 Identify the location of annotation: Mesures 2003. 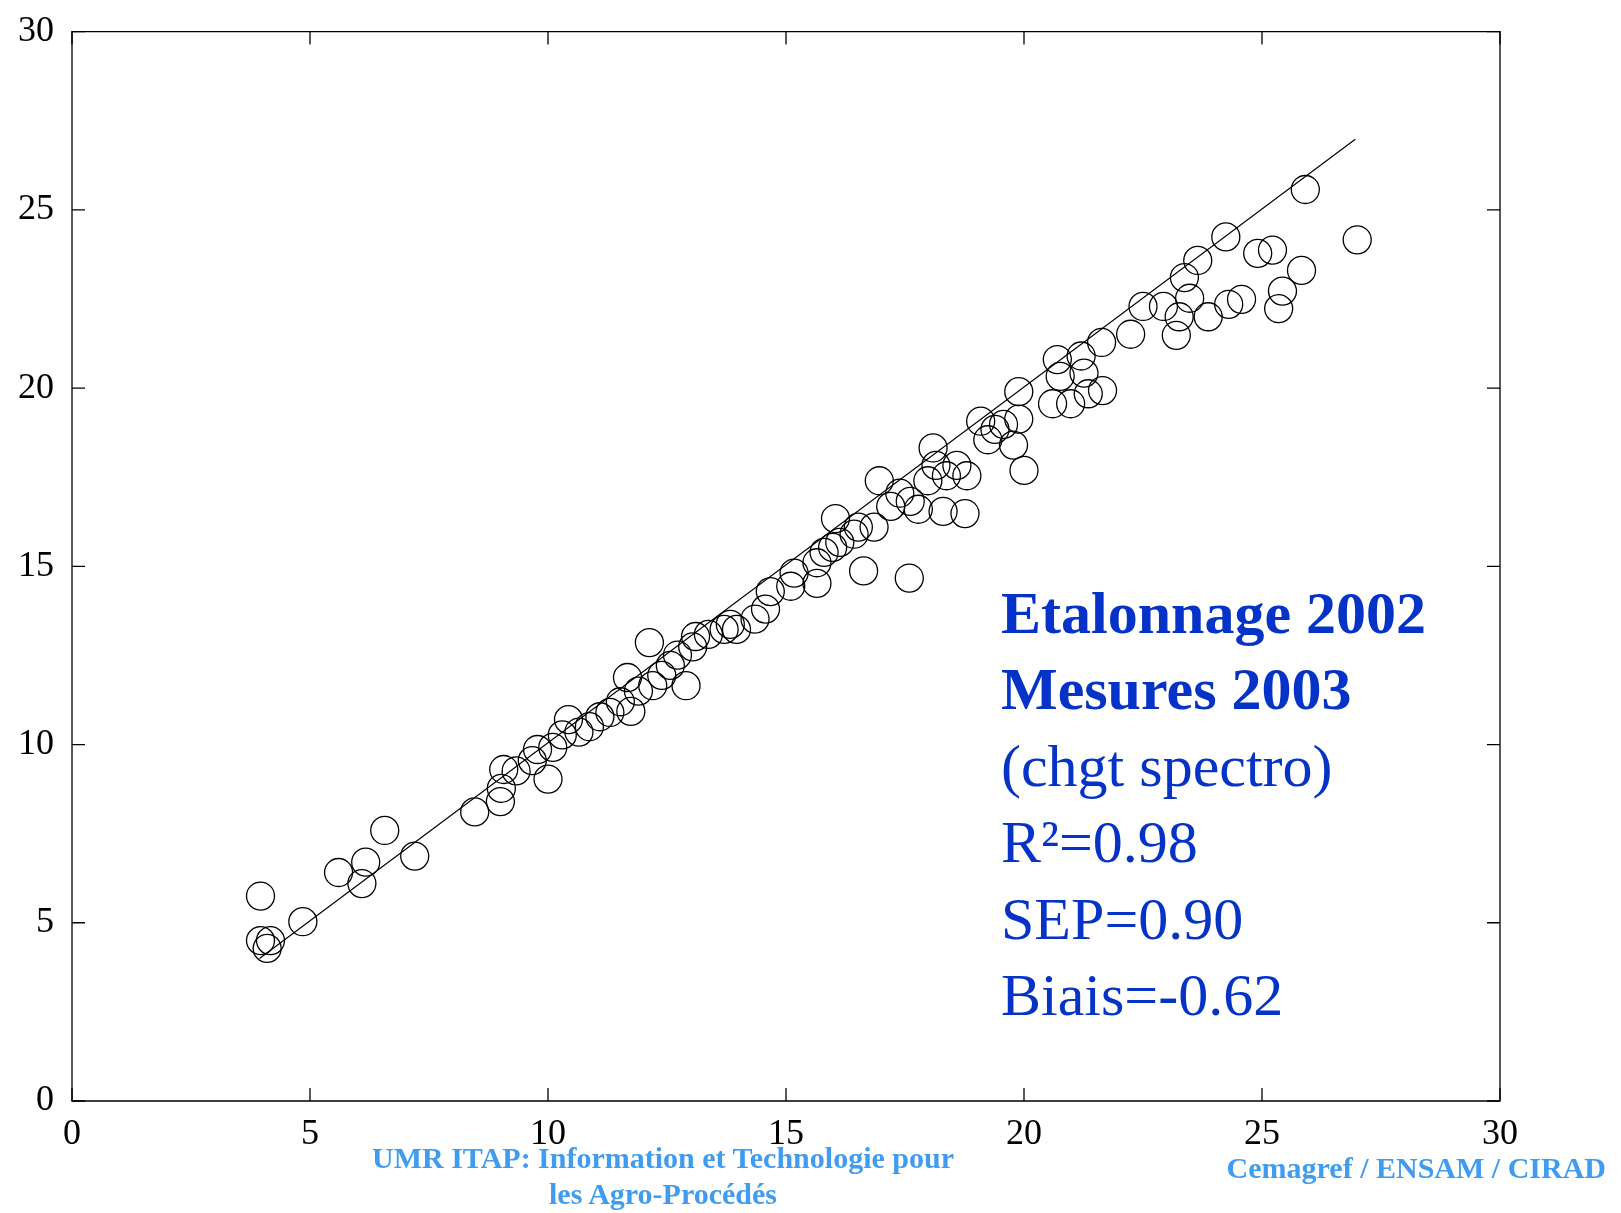
(1176, 689).